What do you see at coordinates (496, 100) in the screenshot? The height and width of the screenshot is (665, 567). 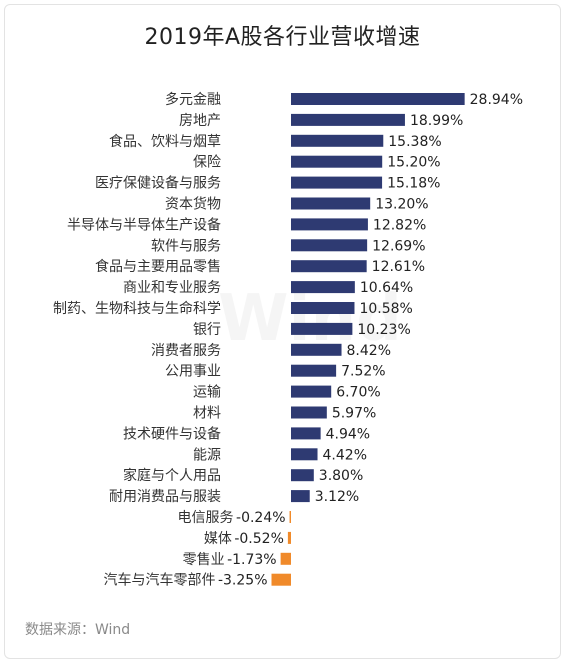 I see `value-label-0: 28.94%` at bounding box center [496, 100].